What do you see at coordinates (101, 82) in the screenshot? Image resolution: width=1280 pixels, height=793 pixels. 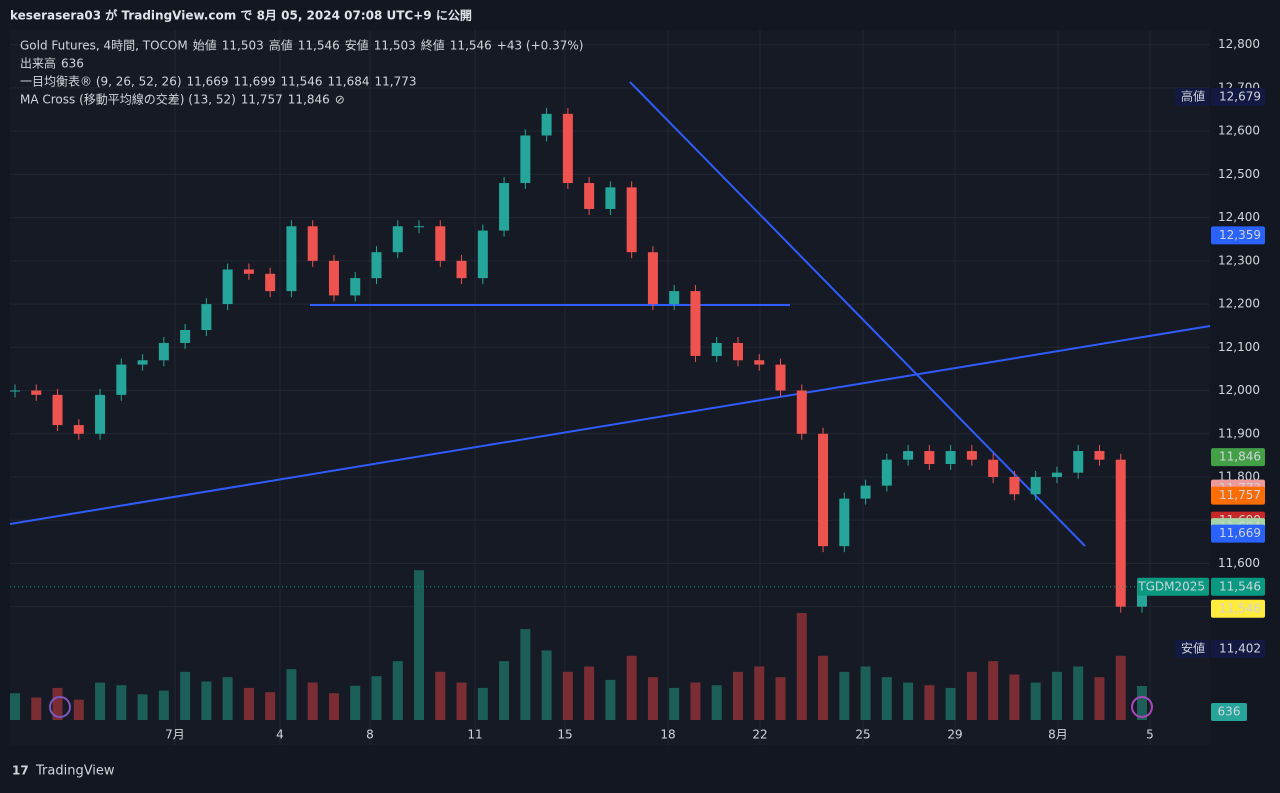 I see `legend-text: 一目均衡表® (9, 26, 52, 26)` at bounding box center [101, 82].